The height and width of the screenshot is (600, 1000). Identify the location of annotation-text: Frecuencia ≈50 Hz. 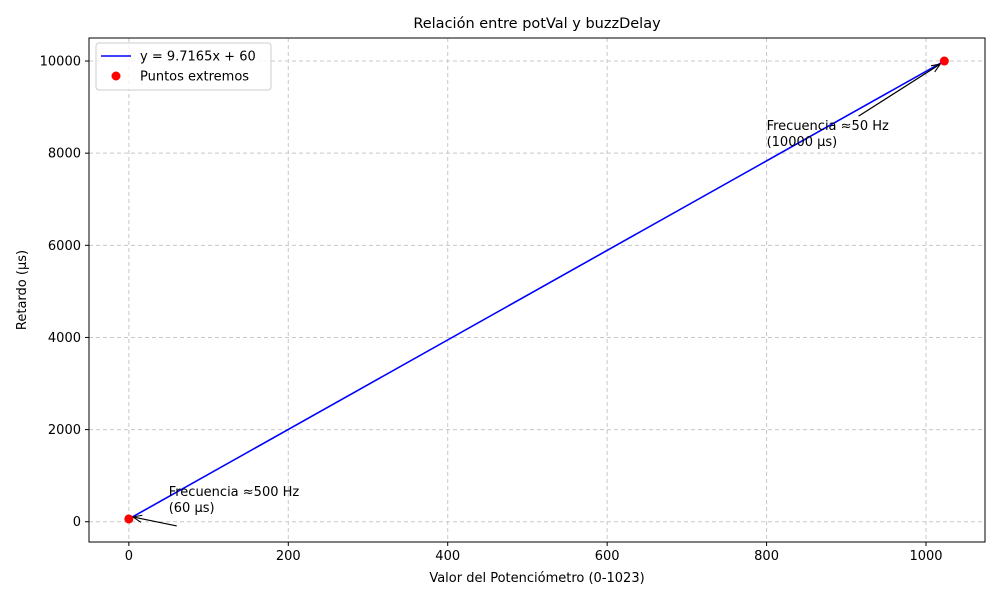
(828, 126).